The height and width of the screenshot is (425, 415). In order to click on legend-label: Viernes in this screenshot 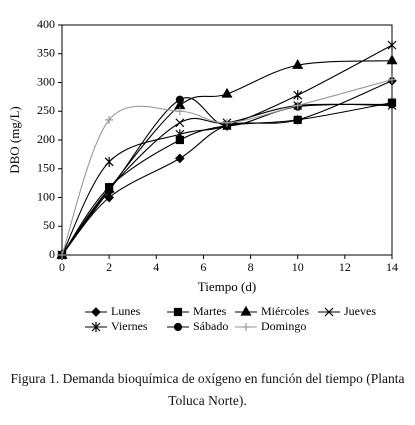, I will do `click(129, 326)`.